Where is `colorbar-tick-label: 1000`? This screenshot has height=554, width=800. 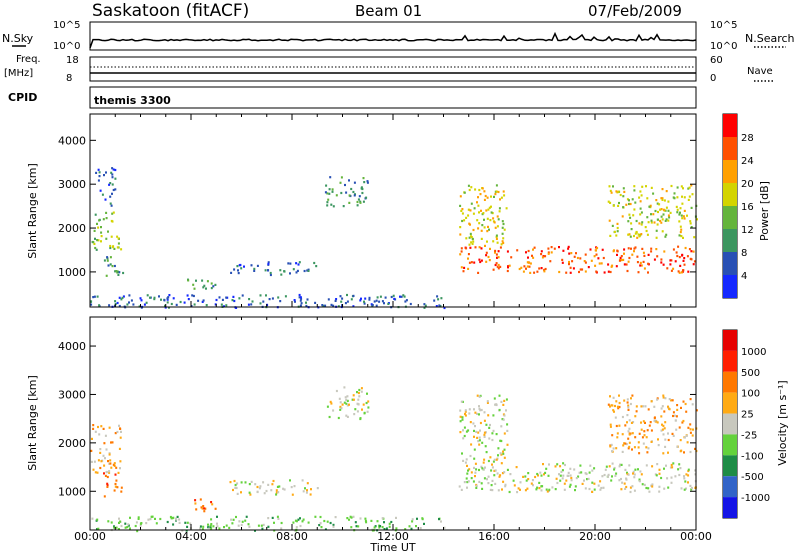 colorbar-tick-label: 1000 is located at coordinates (753, 352).